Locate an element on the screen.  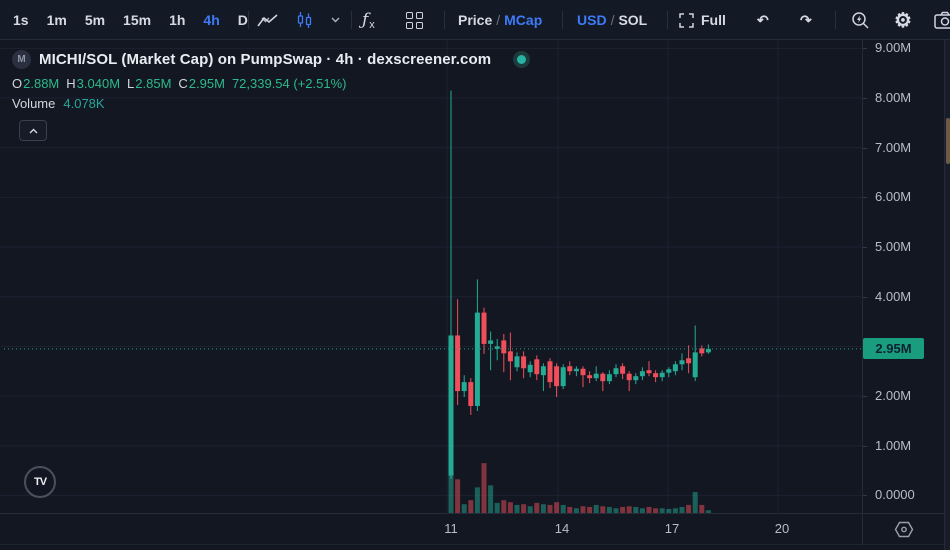
chevron-up-icon is located at coordinates (33, 130).